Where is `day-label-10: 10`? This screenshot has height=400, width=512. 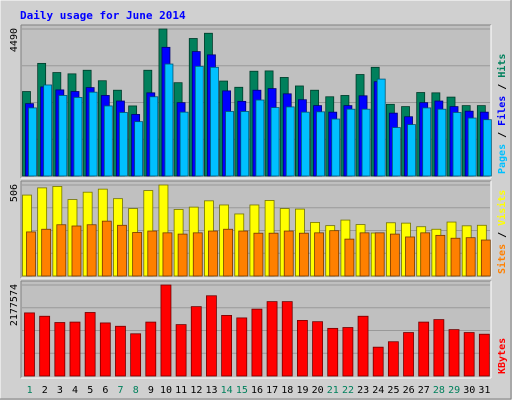 day-label-10: 10 is located at coordinates (166, 390).